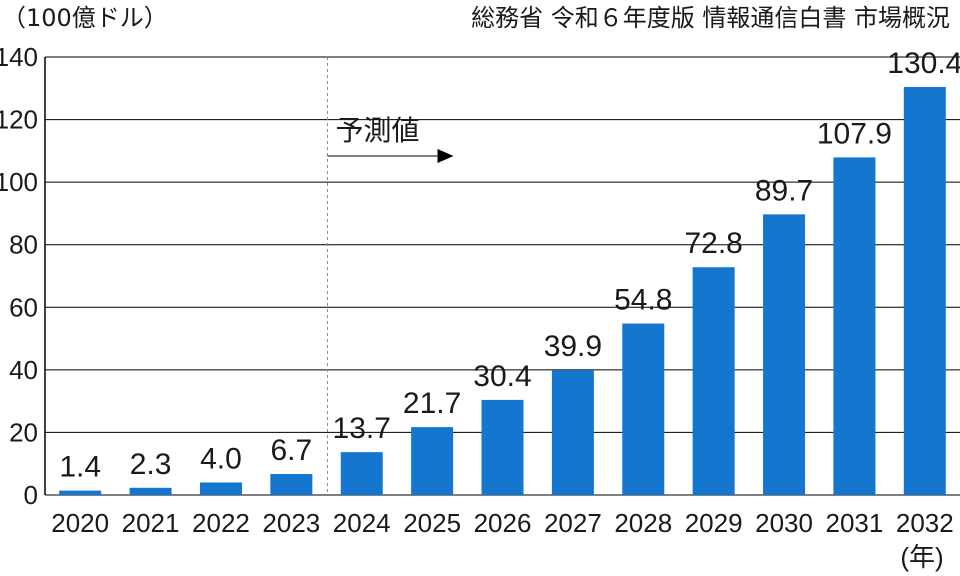  I want to click on y-tick-label: 40, so click(23, 370).